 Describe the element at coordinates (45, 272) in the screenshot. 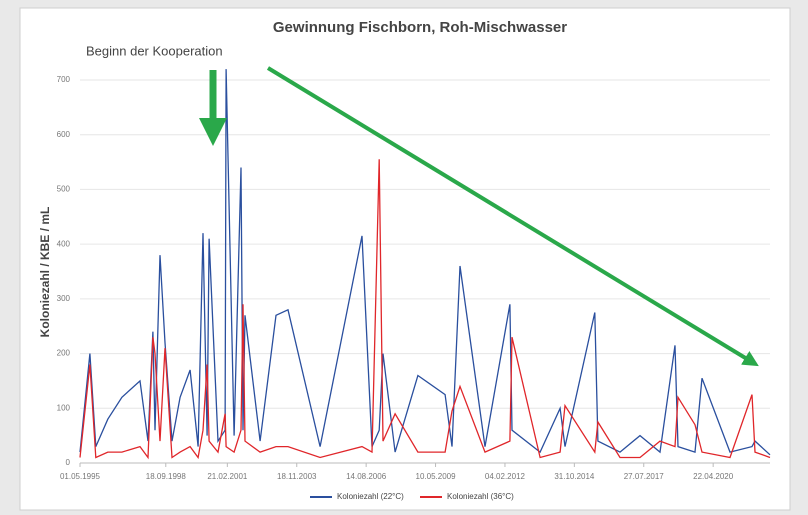

I see `y-axis-label: Koloniezahl / KBE / mL` at that location.